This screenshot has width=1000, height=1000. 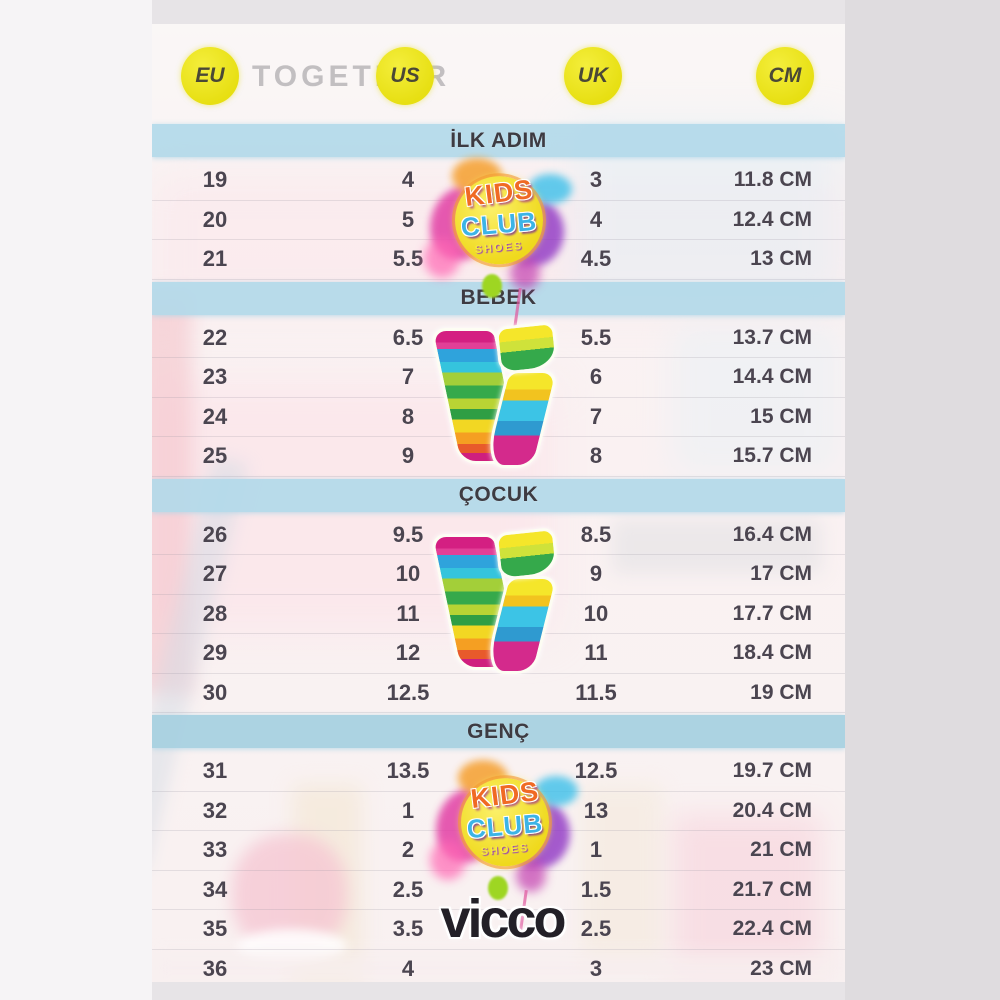 What do you see at coordinates (596, 653) in the screenshot?
I see `cell-uk: 11` at bounding box center [596, 653].